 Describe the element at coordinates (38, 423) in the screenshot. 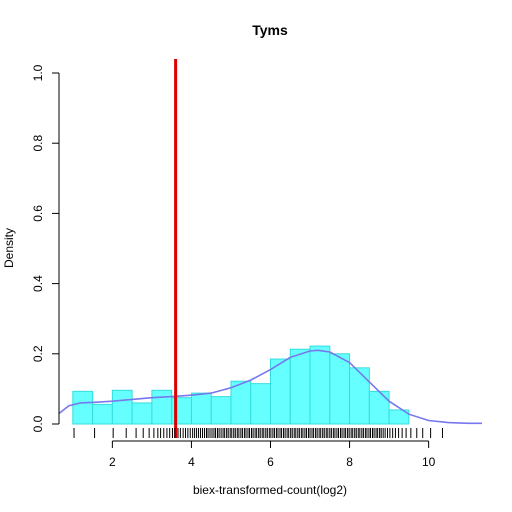

I see `y-tick-label-0: 0.0` at that location.